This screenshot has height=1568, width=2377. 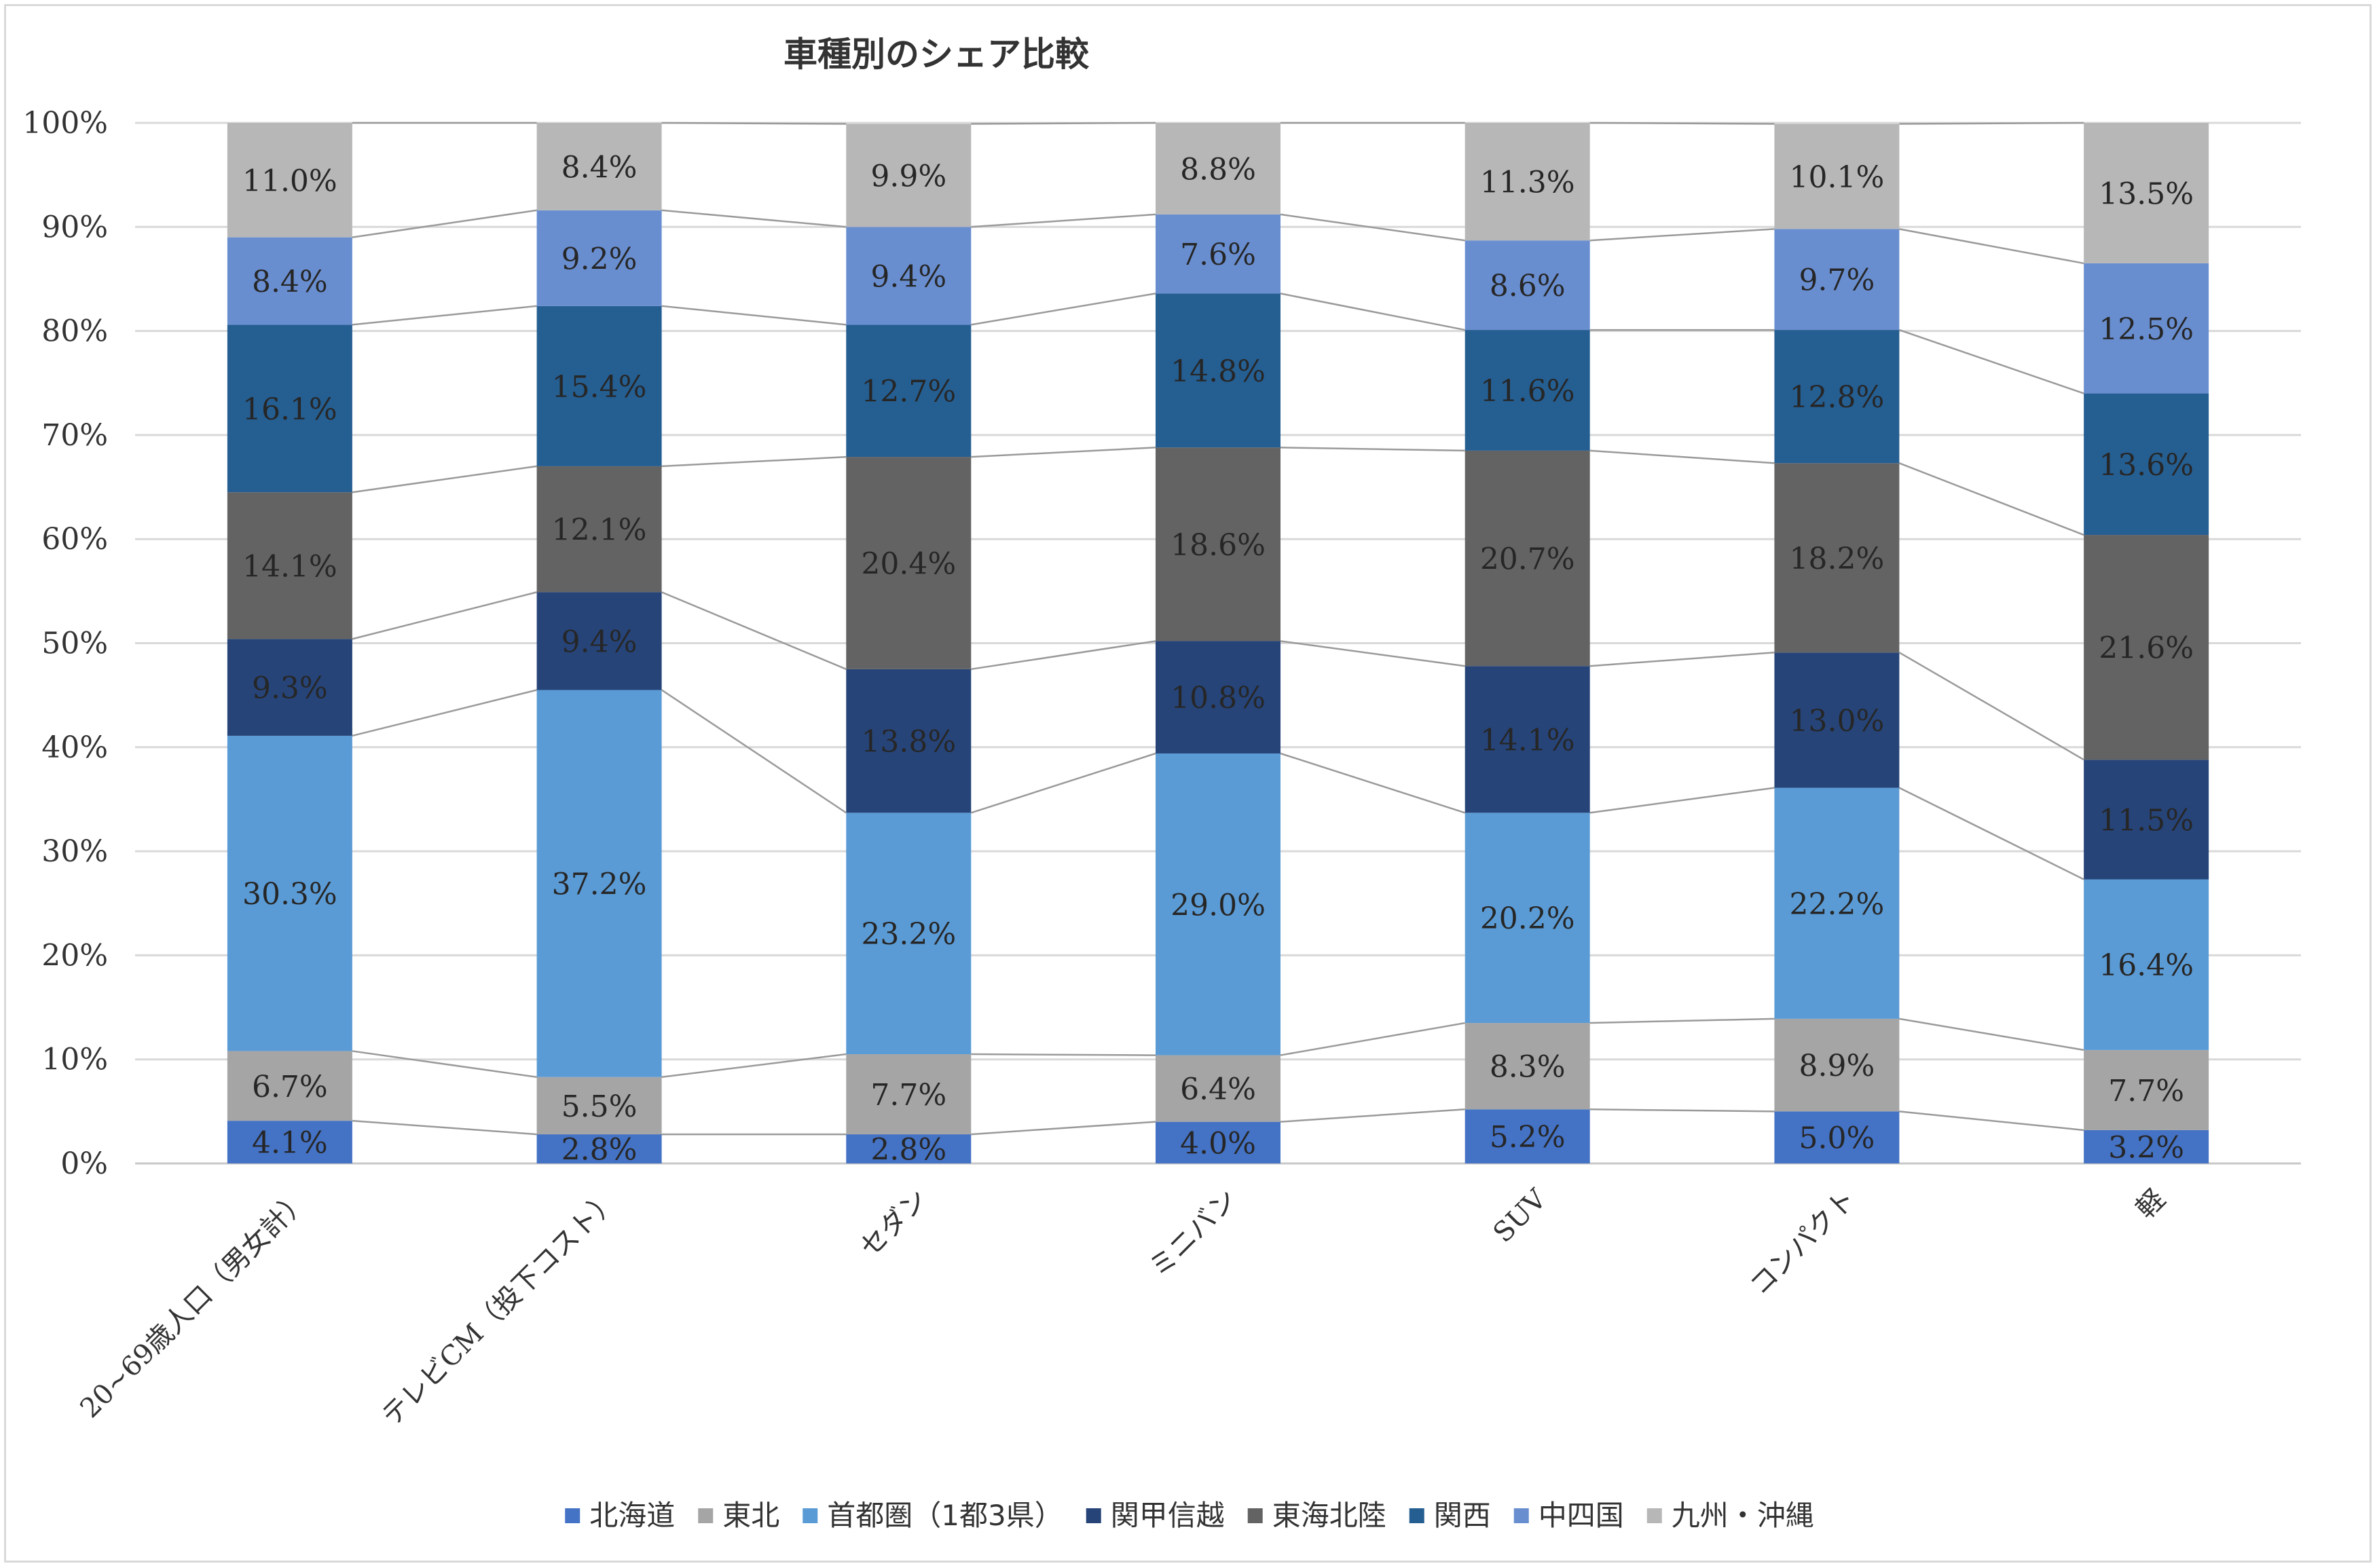 I want to click on data-label: 8.8%, so click(x=1218, y=170).